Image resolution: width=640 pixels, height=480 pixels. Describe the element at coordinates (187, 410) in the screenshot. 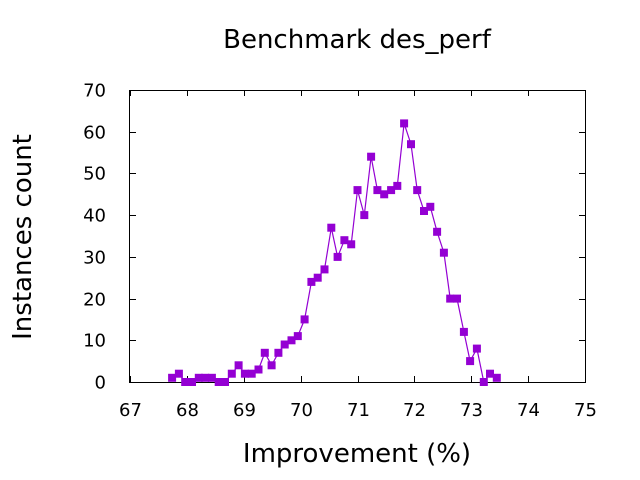

I see `x-tick-label: 68` at that location.